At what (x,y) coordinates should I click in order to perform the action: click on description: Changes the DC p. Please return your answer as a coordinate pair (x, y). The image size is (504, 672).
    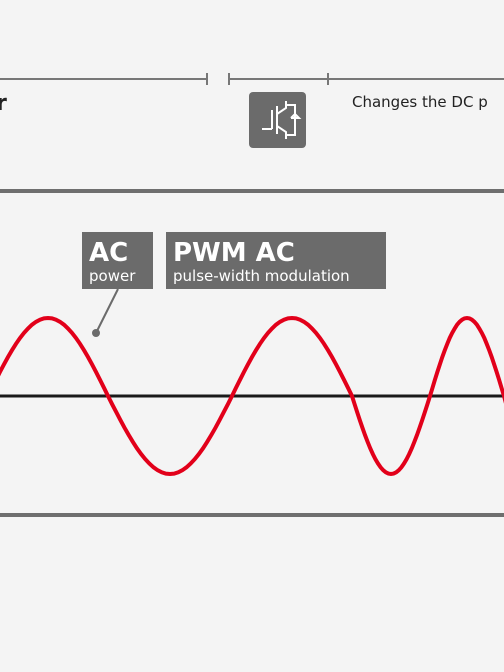
    Looking at the image, I should click on (420, 102).